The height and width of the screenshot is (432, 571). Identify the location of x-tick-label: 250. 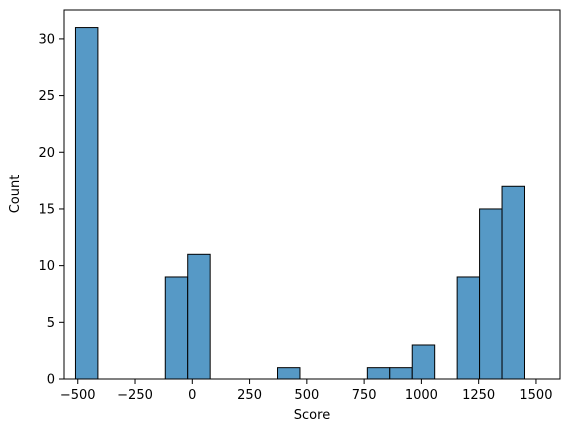
(249, 395).